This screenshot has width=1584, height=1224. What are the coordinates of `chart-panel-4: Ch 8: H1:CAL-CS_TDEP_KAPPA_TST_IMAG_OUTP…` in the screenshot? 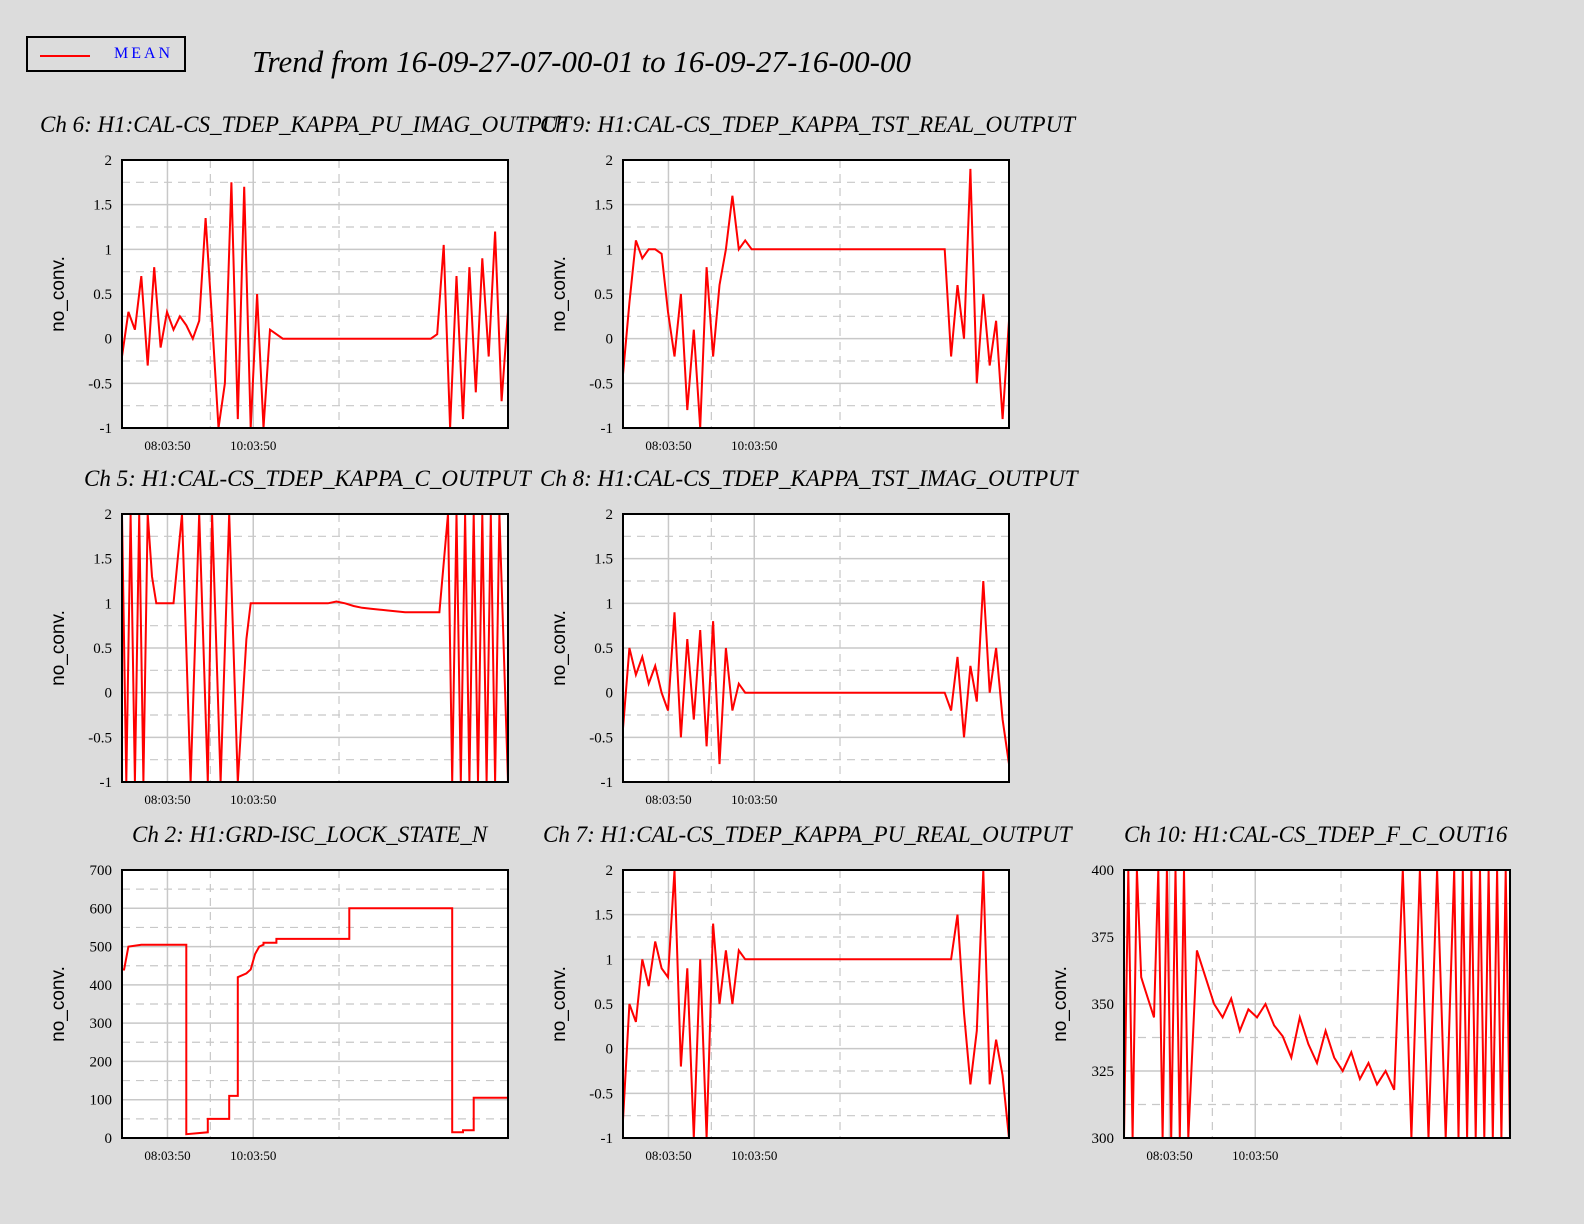 It's located at (810, 636).